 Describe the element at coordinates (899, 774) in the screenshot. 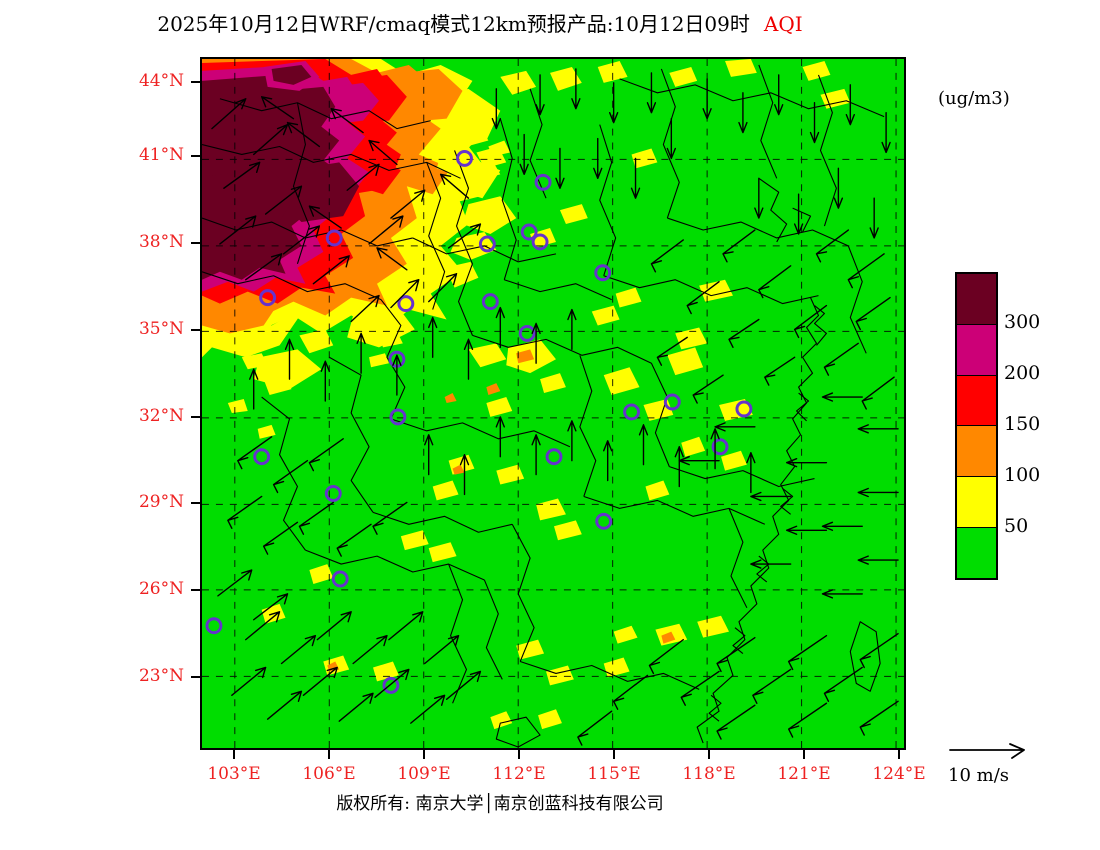

I see `x-axis-label-7: 124°E` at that location.